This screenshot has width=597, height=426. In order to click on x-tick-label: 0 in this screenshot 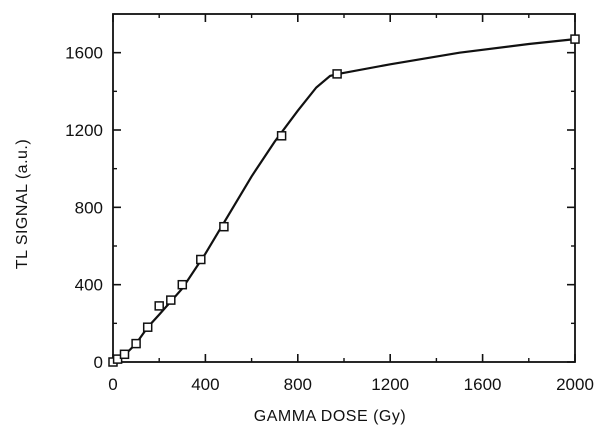, I will do `click(112, 384)`.